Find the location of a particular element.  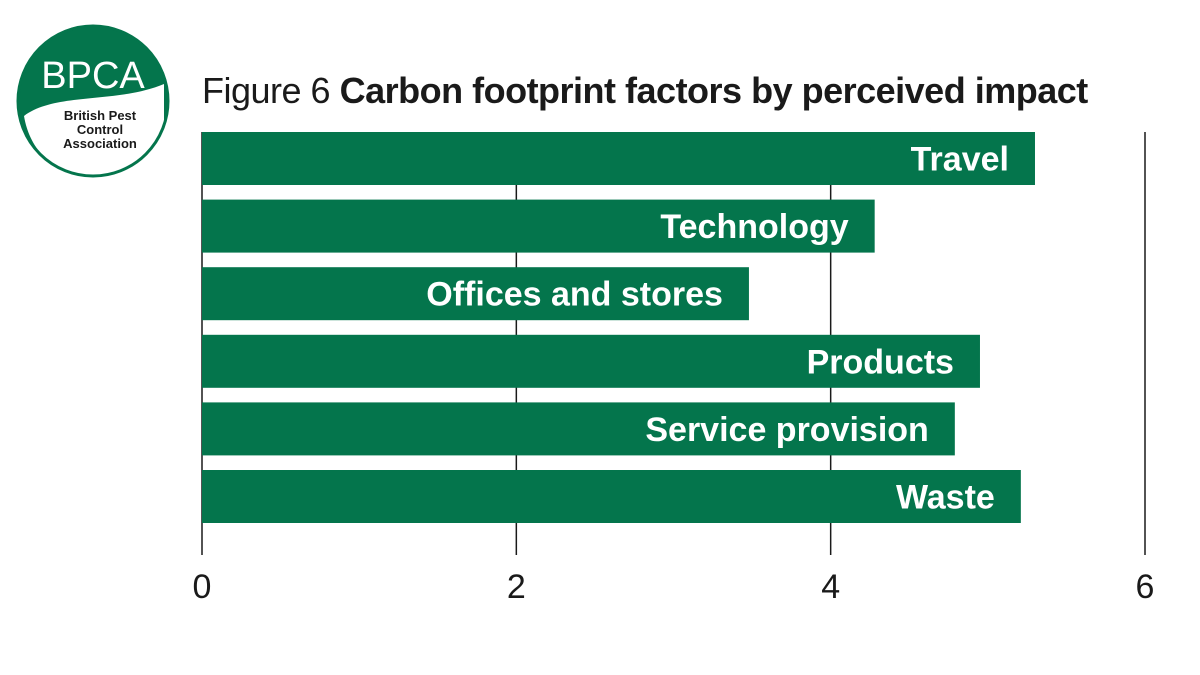

bpca-logo: BPCA British Pest Control Association is located at coordinates (93, 101).